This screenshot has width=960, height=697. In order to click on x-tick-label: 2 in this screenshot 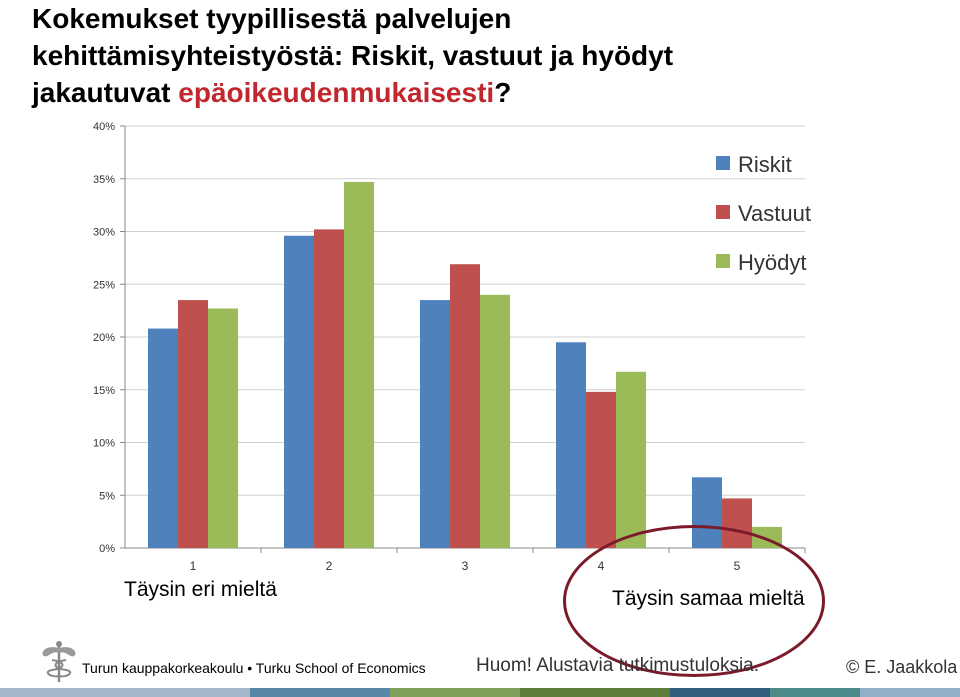, I will do `click(329, 566)`.